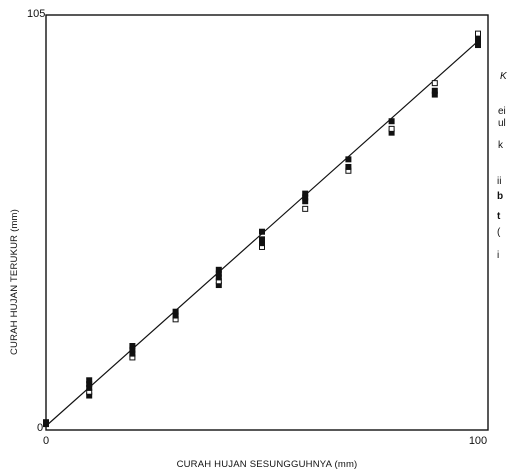 The image size is (512, 472). Describe the element at coordinates (501, 145) in the screenshot. I see `side-text-4: k` at that location.